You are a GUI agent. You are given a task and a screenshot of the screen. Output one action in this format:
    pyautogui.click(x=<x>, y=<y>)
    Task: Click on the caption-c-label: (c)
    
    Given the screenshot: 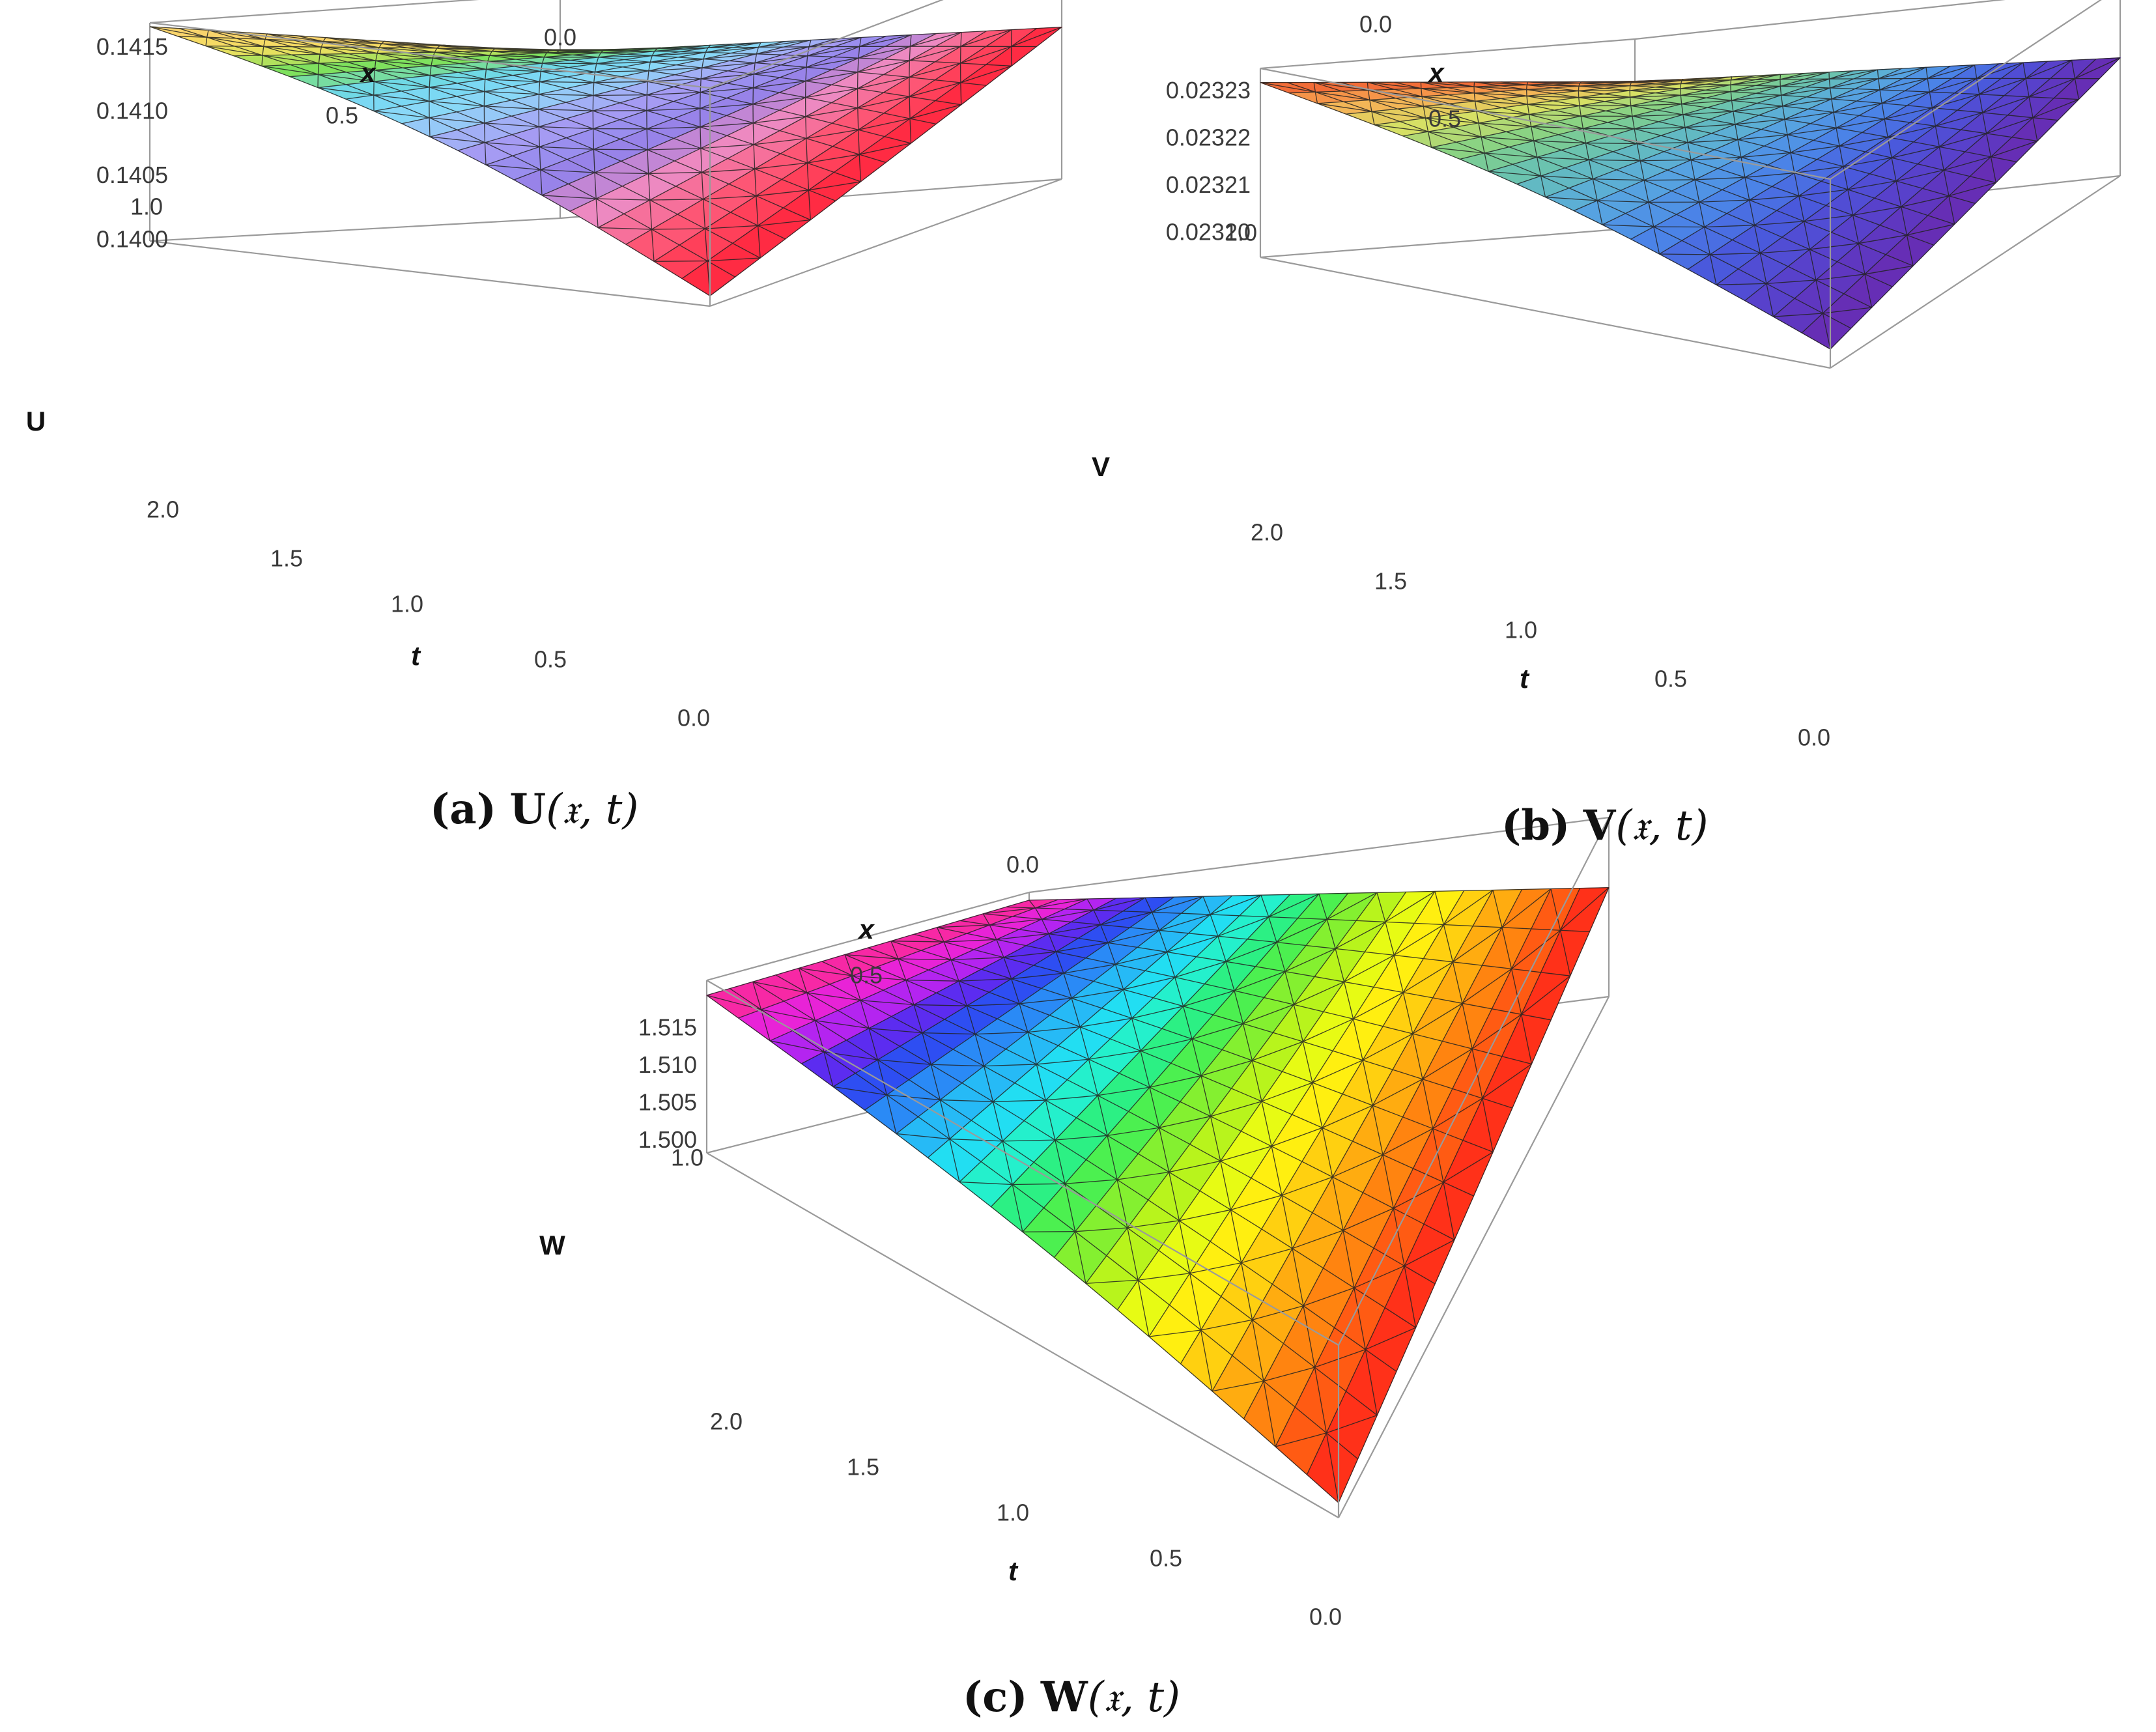 What is the action you would take?
    pyautogui.click(x=995, y=1698)
    